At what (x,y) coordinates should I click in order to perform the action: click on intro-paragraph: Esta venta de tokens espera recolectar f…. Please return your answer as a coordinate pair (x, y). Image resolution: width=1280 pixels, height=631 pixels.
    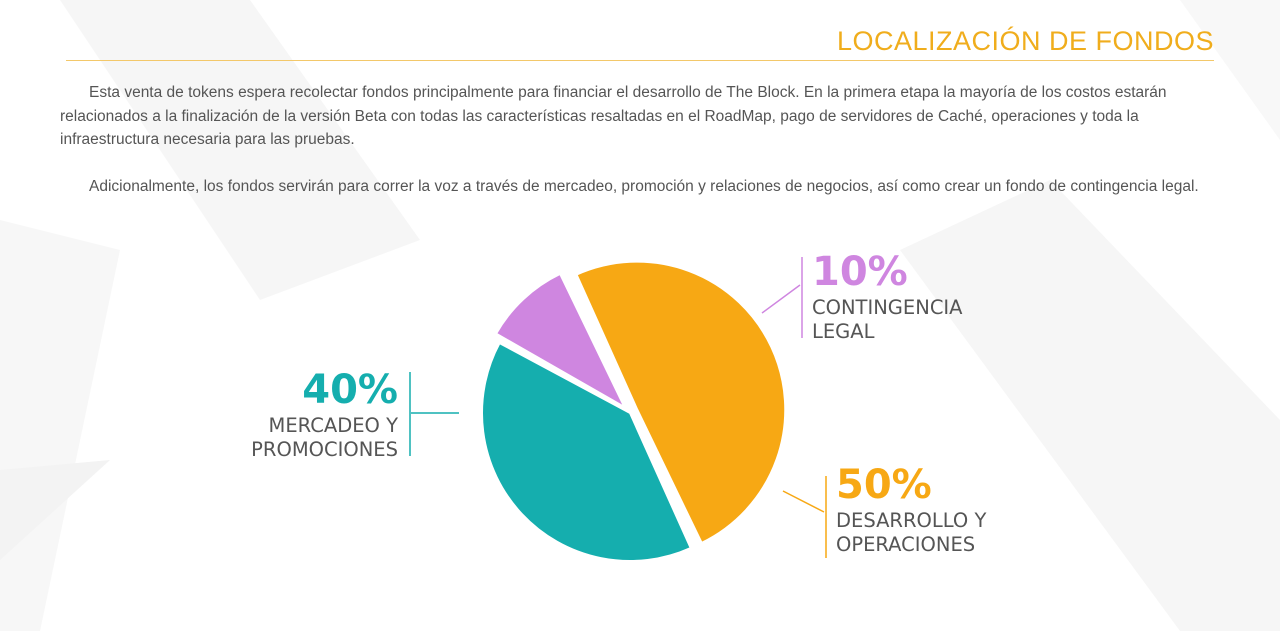
    Looking at the image, I should click on (640, 116).